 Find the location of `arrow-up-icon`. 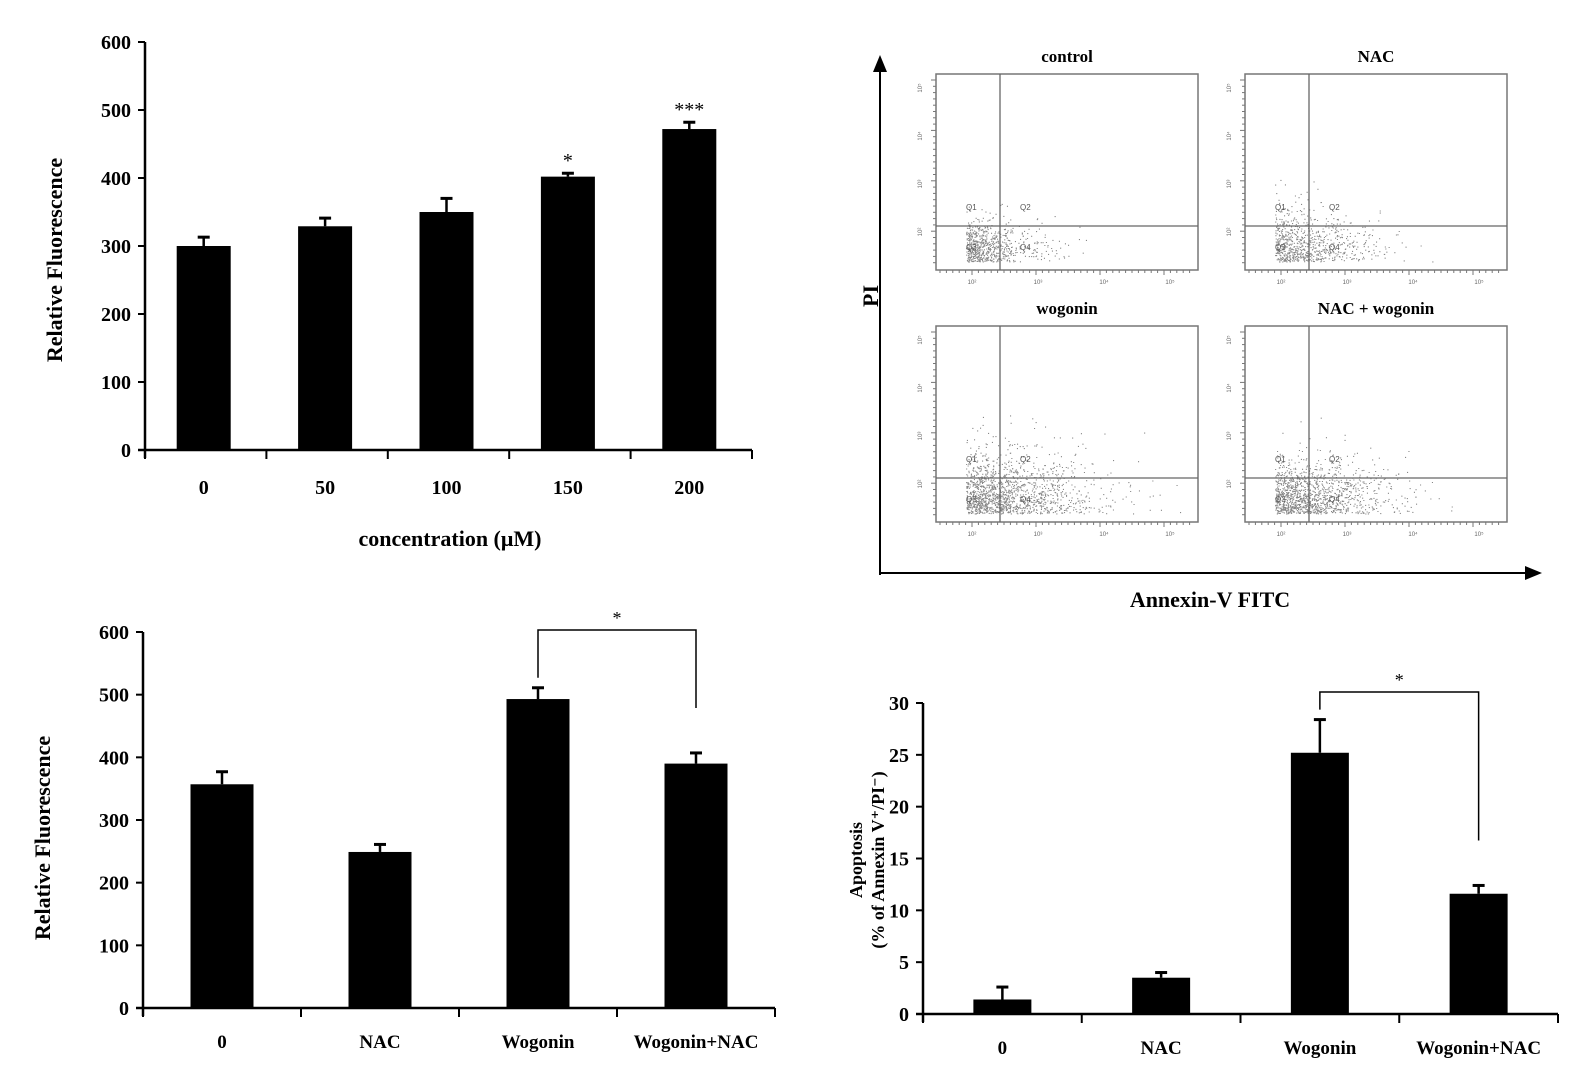

arrow-up-icon is located at coordinates (880, 63).